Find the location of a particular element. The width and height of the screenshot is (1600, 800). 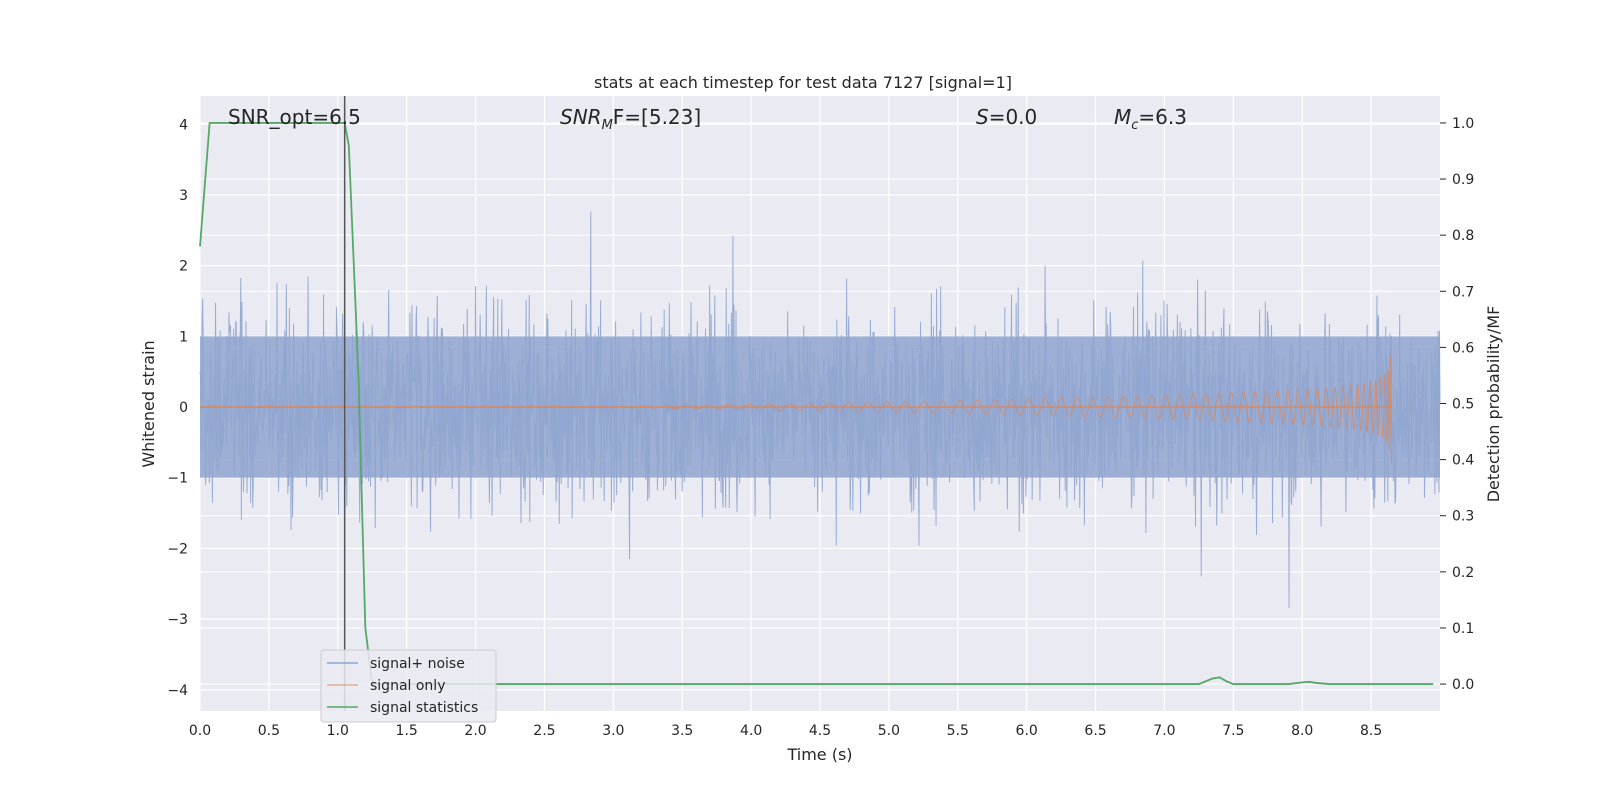

x-tick-label: 4.5 is located at coordinates (820, 731).